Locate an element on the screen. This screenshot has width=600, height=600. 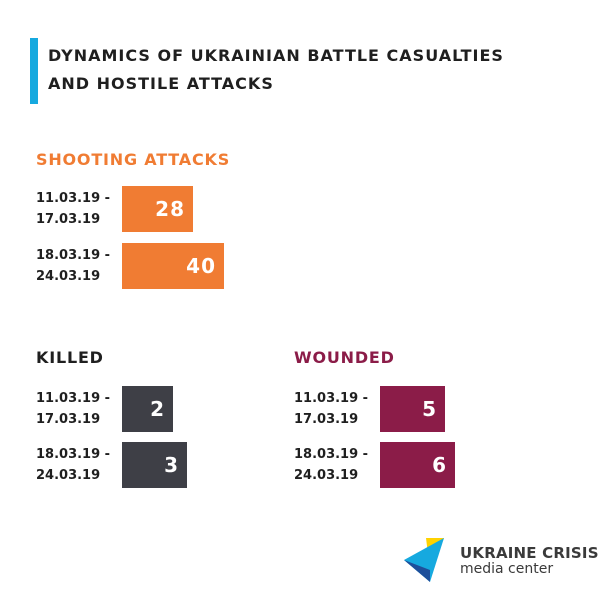
bar-value-label: 5 is located at coordinates (429, 409).